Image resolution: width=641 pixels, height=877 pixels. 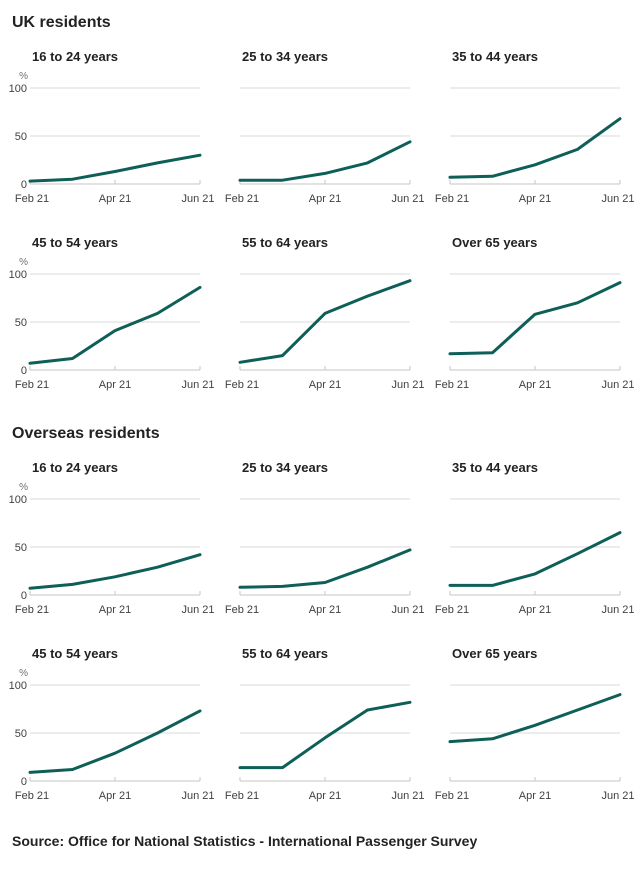 What do you see at coordinates (61, 22) in the screenshot?
I see `section-heading-uk: UK residents` at bounding box center [61, 22].